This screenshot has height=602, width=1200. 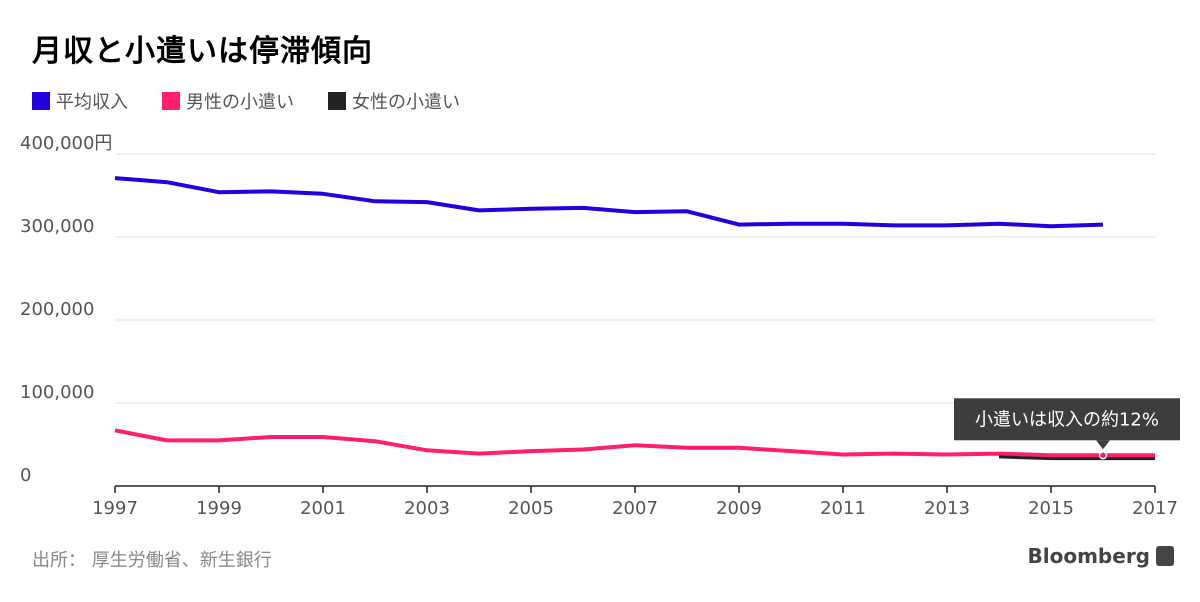 I want to click on legend: 平均収入 男性の小遣い 女性の小遣い, so click(x=263, y=101).